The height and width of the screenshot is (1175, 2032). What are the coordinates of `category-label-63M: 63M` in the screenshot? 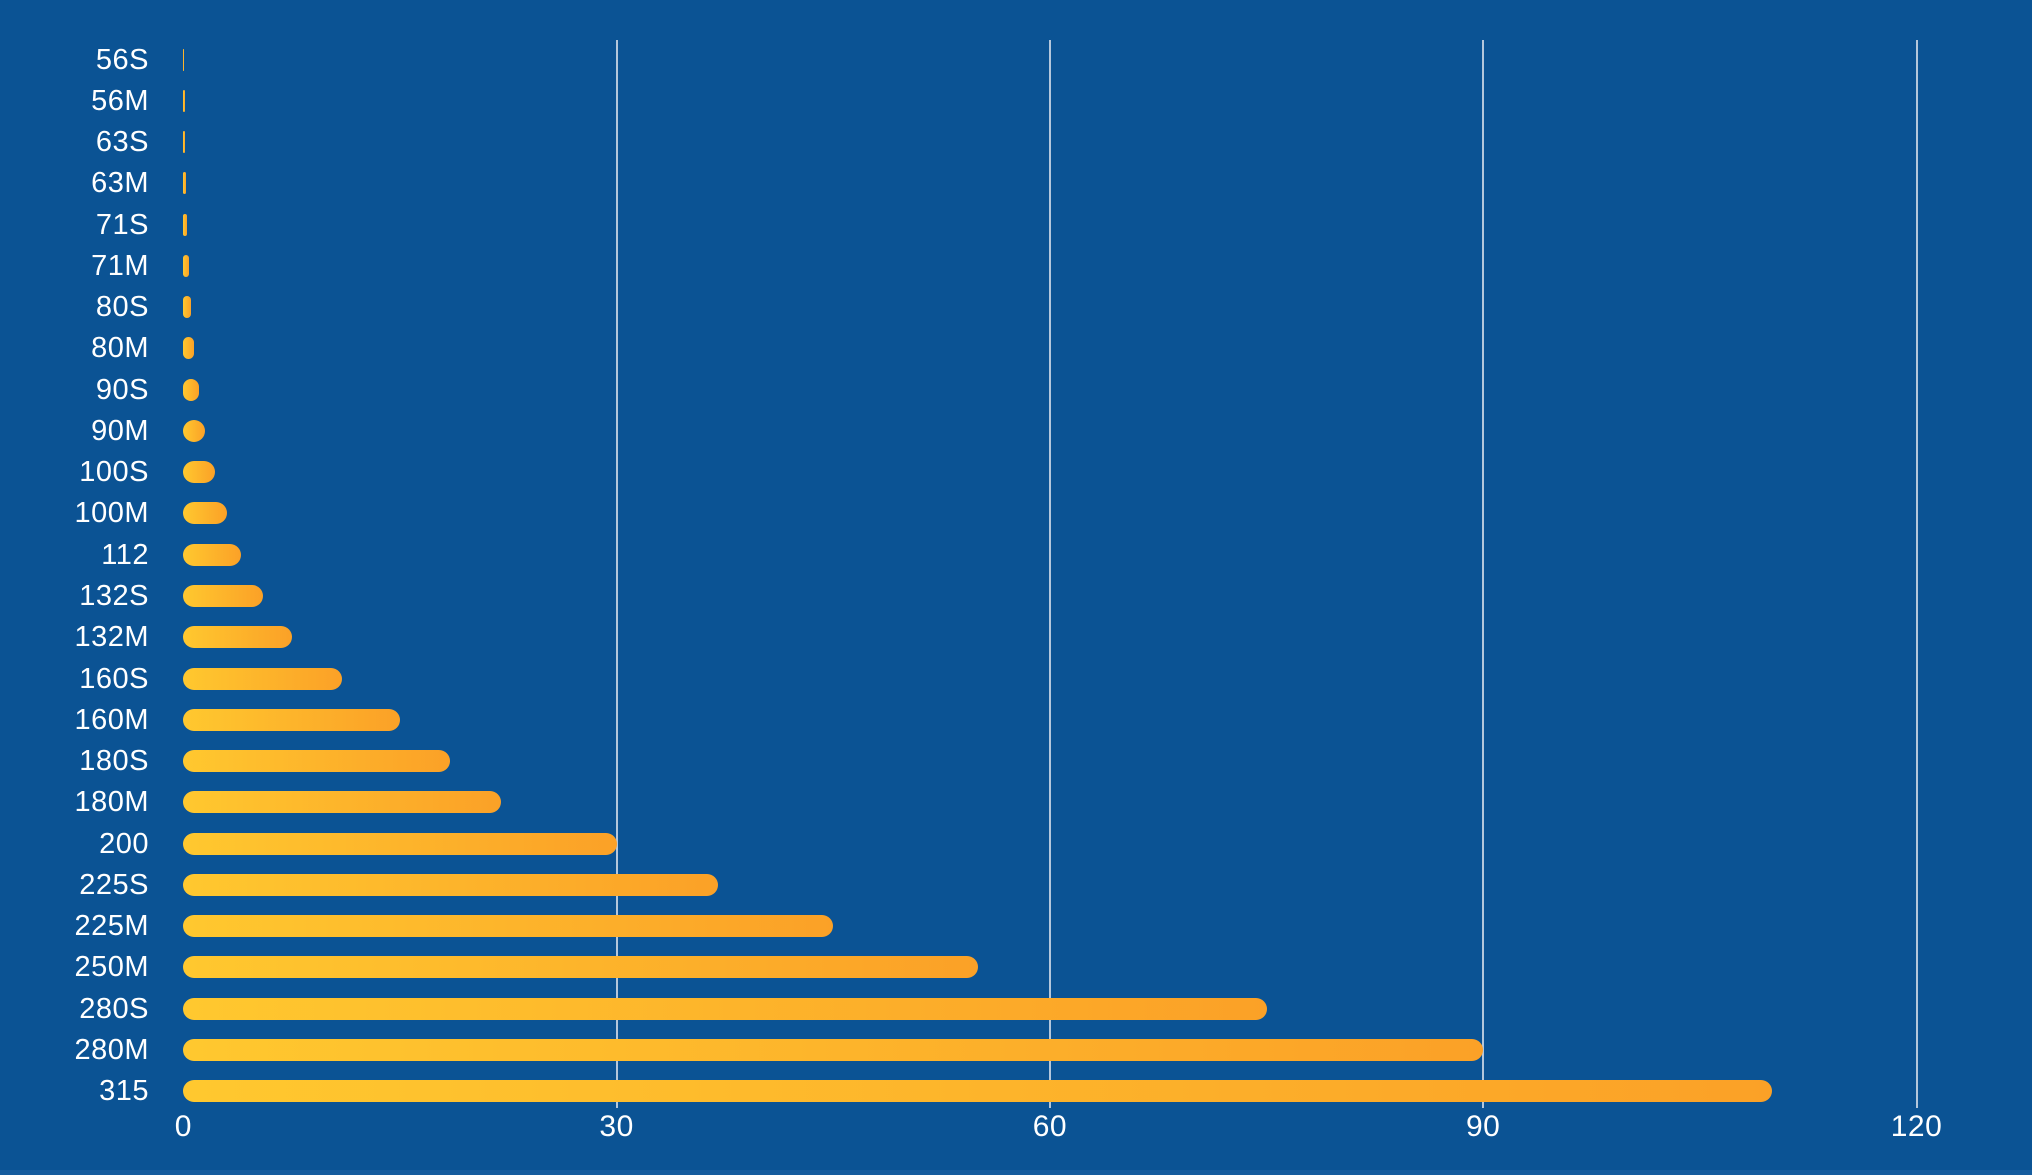 It's located at (120, 183).